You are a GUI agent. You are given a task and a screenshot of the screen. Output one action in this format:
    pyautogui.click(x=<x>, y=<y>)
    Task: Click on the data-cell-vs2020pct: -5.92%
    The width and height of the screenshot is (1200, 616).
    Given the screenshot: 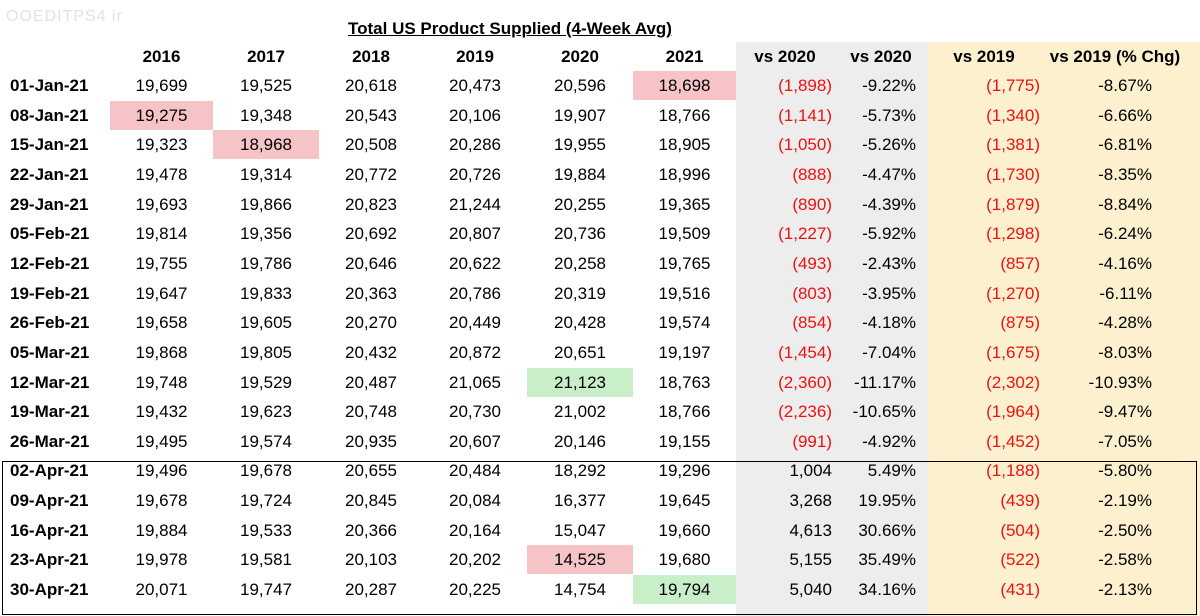 What is the action you would take?
    pyautogui.click(x=889, y=234)
    